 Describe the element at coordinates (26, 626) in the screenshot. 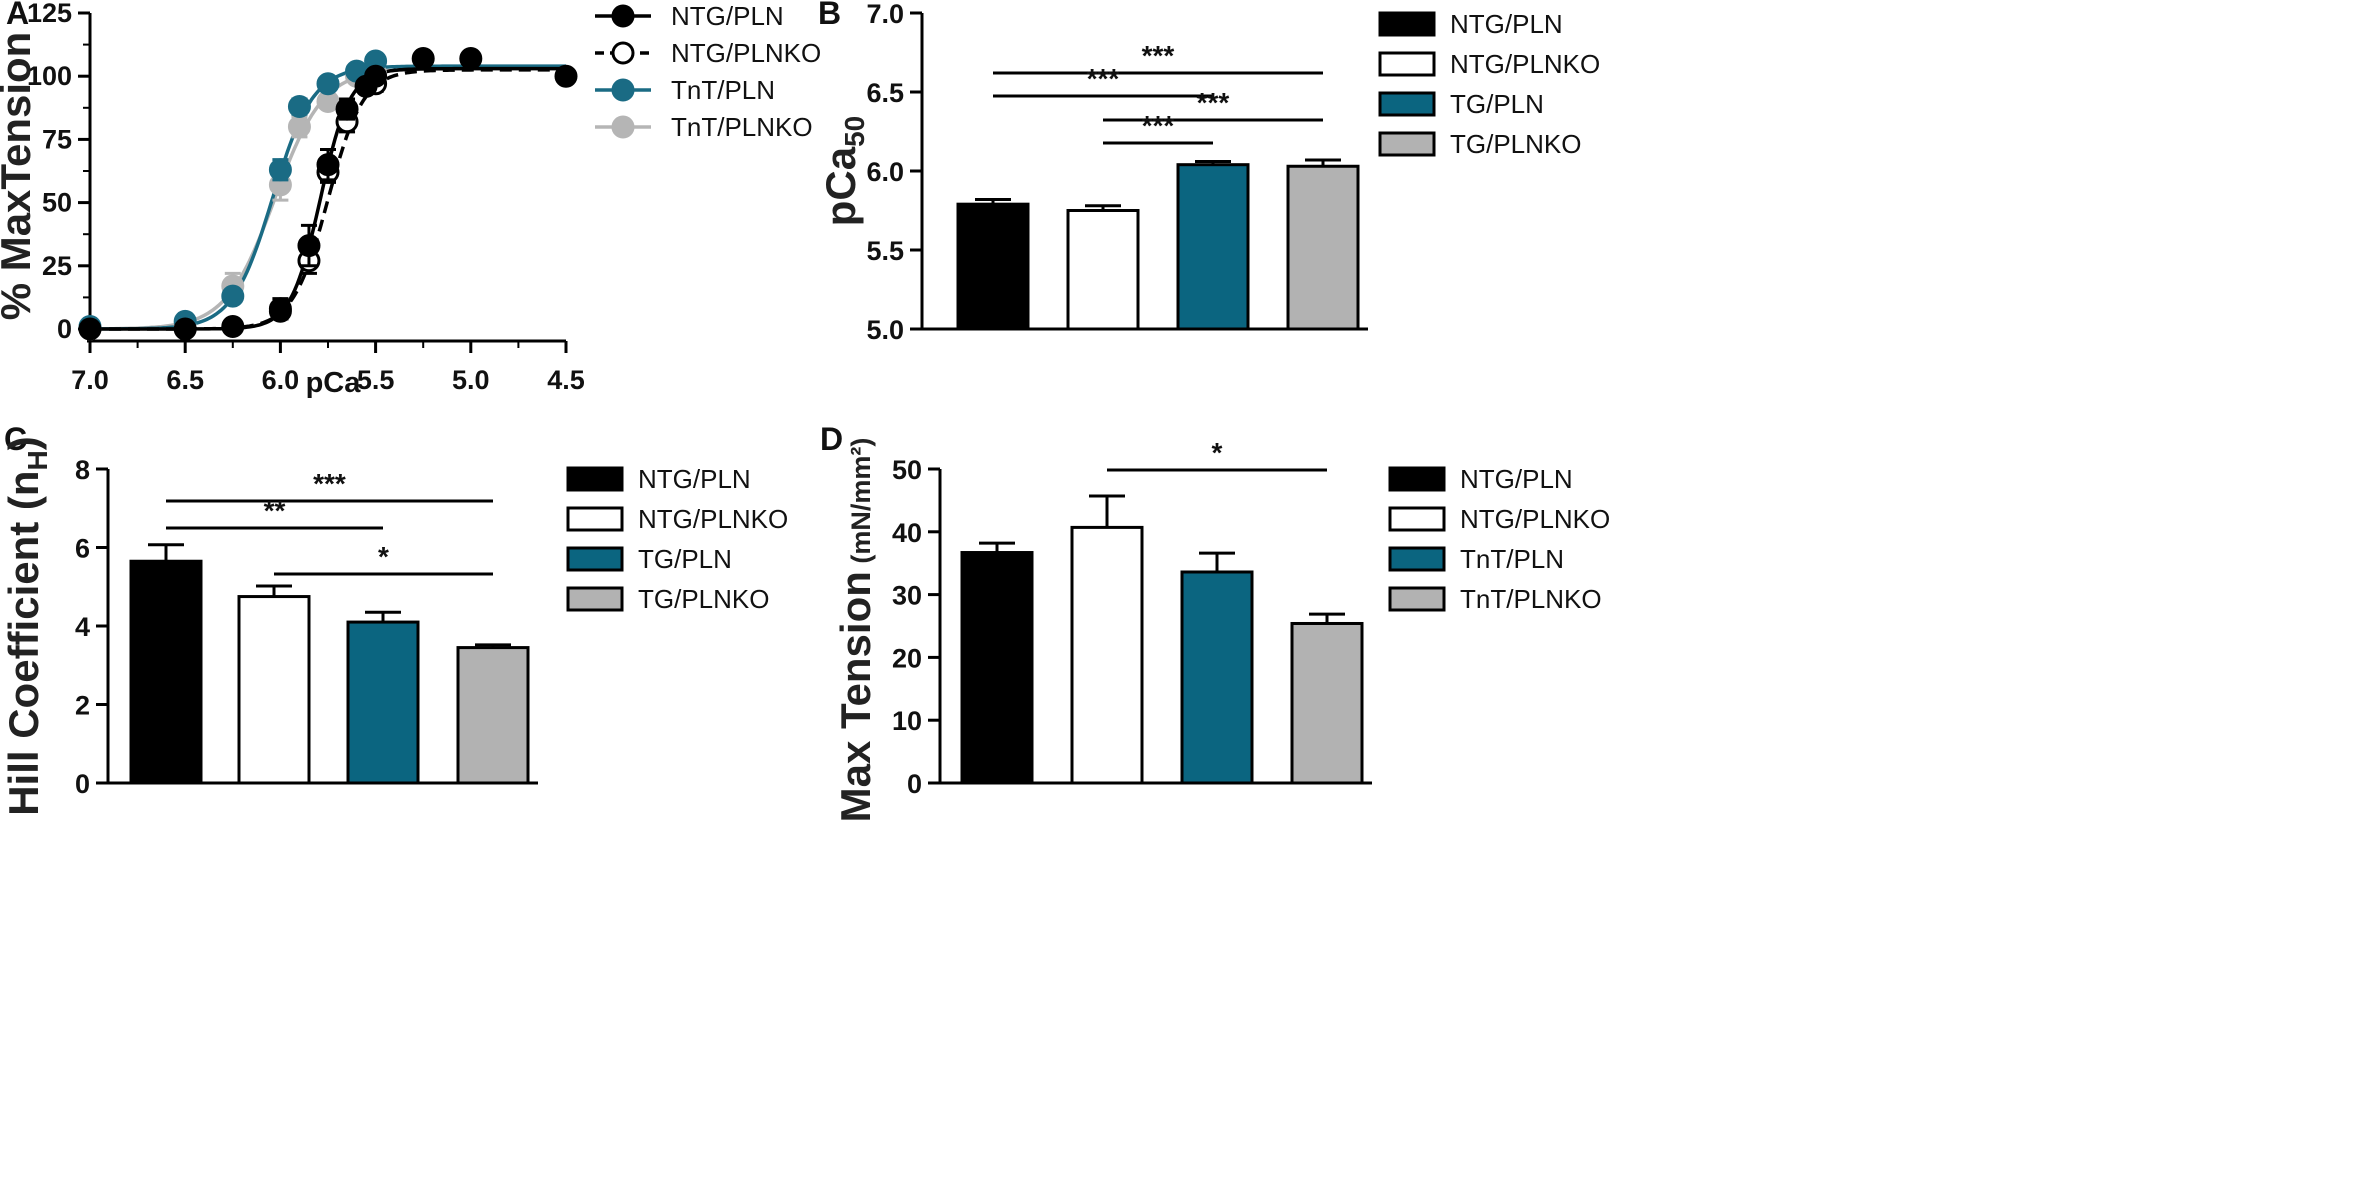

I see `y-axis-title: Hill Coefficient (nH)` at that location.